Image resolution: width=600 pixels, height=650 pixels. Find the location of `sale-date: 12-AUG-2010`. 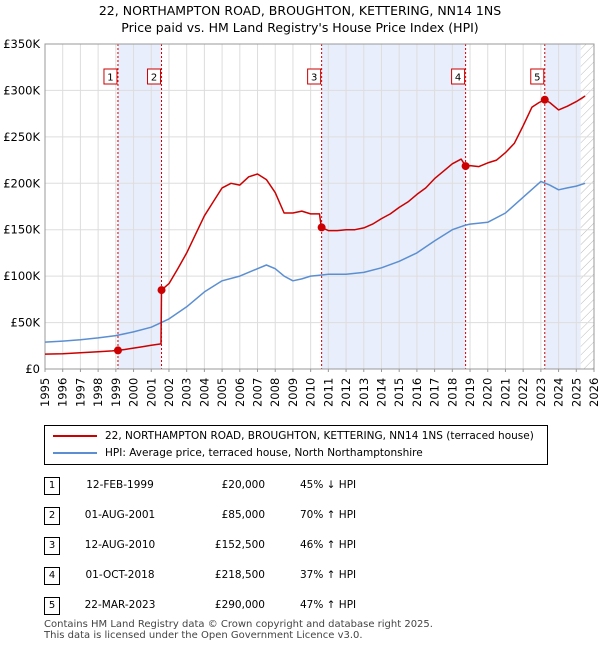

sale-date: 12-AUG-2010 is located at coordinates (120, 545).